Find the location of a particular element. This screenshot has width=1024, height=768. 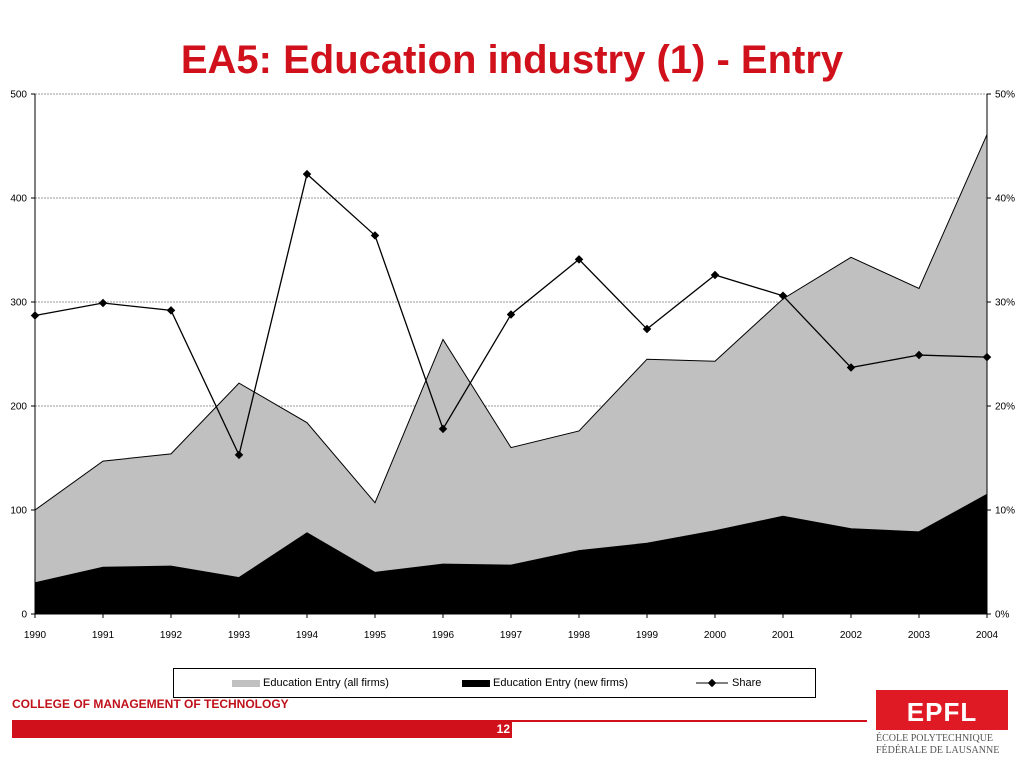

y-left-tick-label: 300 is located at coordinates (18, 303).